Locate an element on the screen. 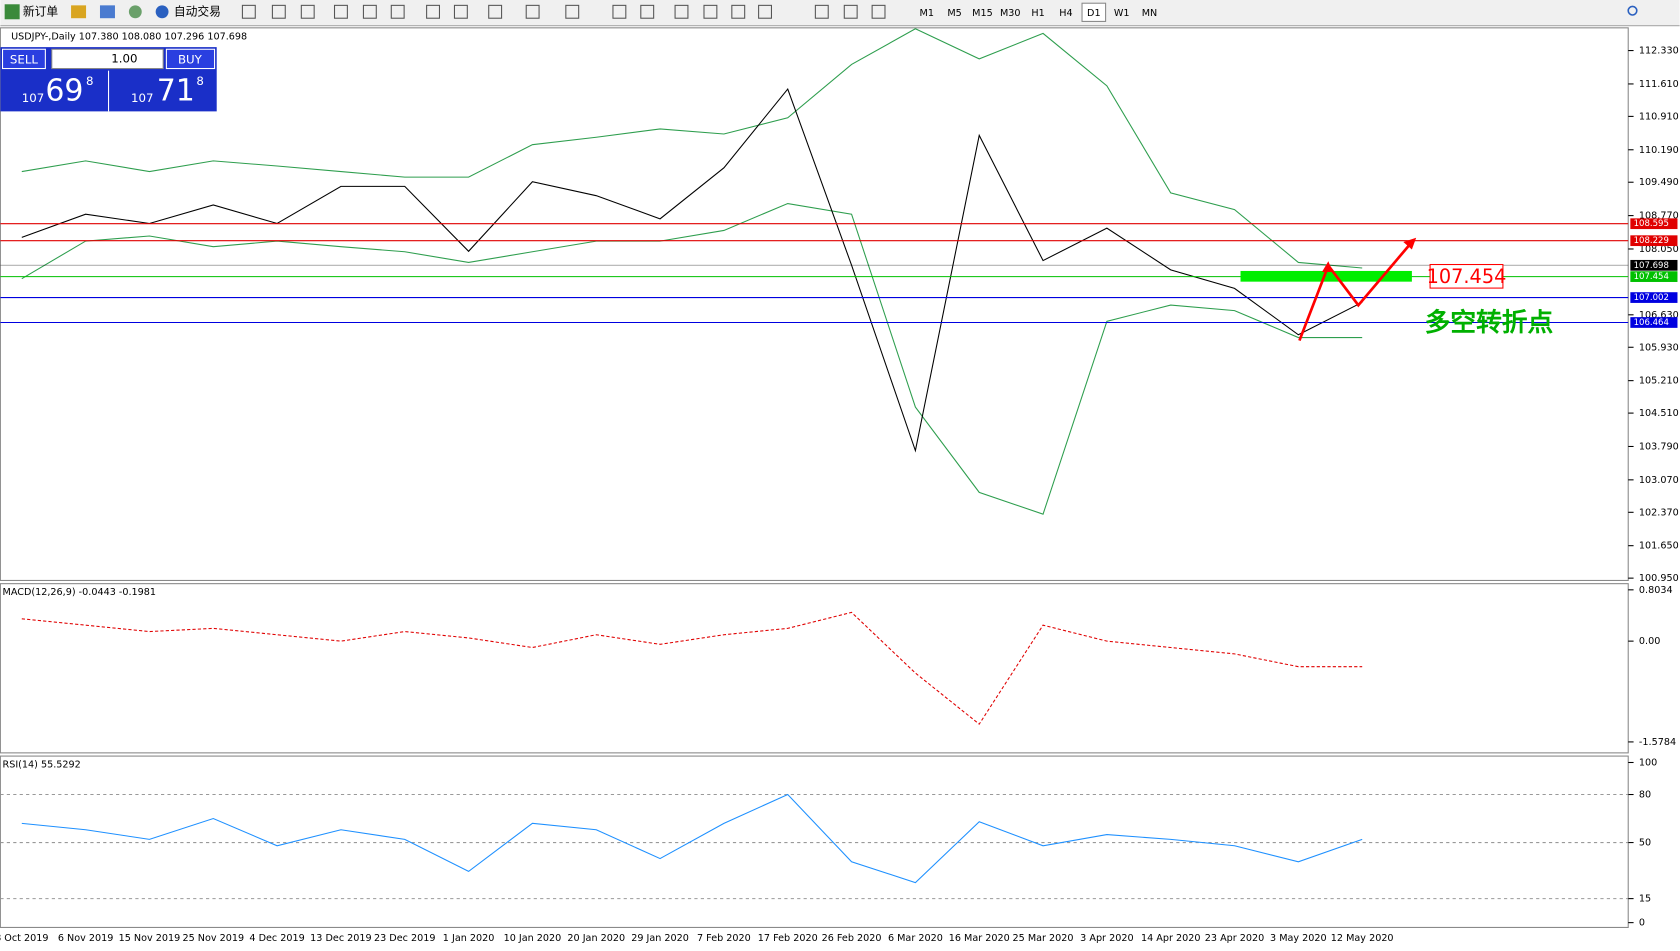 Image resolution: width=1680 pixels, height=951 pixels. y-tick-label: 111.610 is located at coordinates (1659, 84).